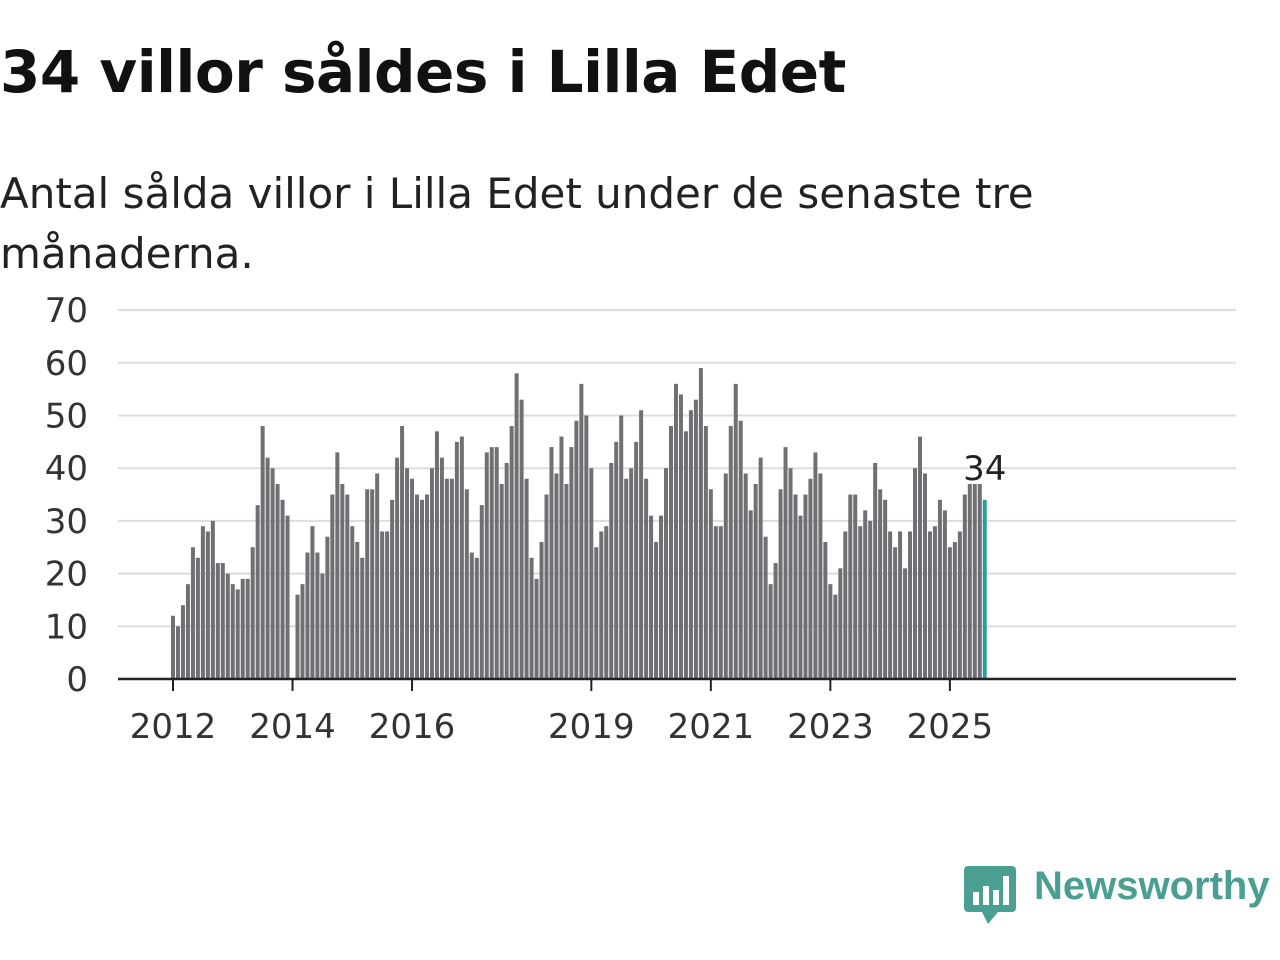 The image size is (1280, 960). What do you see at coordinates (950, 727) in the screenshot?
I see `x-tick-label: 2025` at bounding box center [950, 727].